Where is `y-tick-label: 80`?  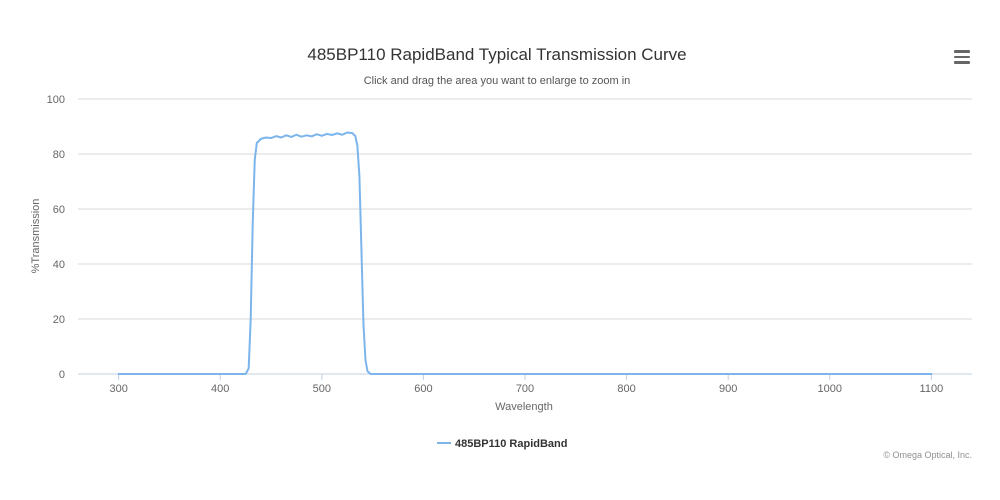
y-tick-label: 80 is located at coordinates (59, 155).